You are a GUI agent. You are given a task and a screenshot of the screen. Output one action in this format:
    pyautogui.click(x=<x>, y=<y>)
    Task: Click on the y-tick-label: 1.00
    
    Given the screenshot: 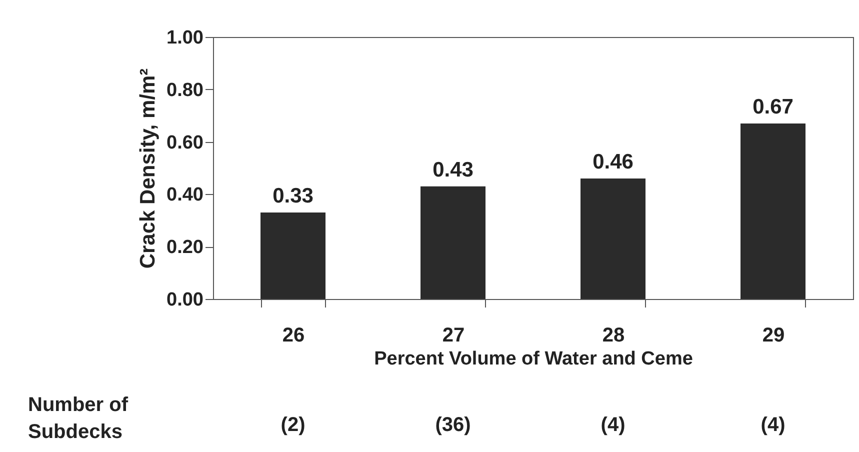 What is the action you would take?
    pyautogui.click(x=185, y=38)
    